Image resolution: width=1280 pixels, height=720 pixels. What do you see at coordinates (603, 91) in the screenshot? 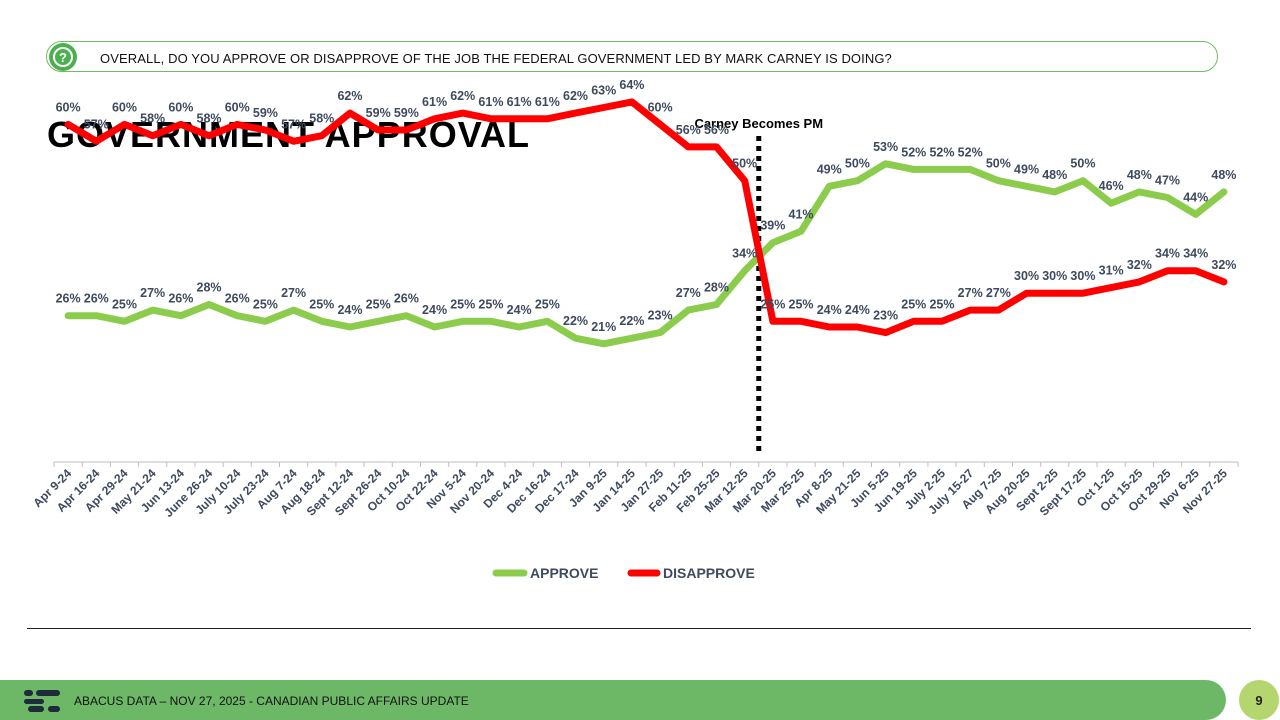
I see `data-label-disapprove: 63%` at bounding box center [603, 91].